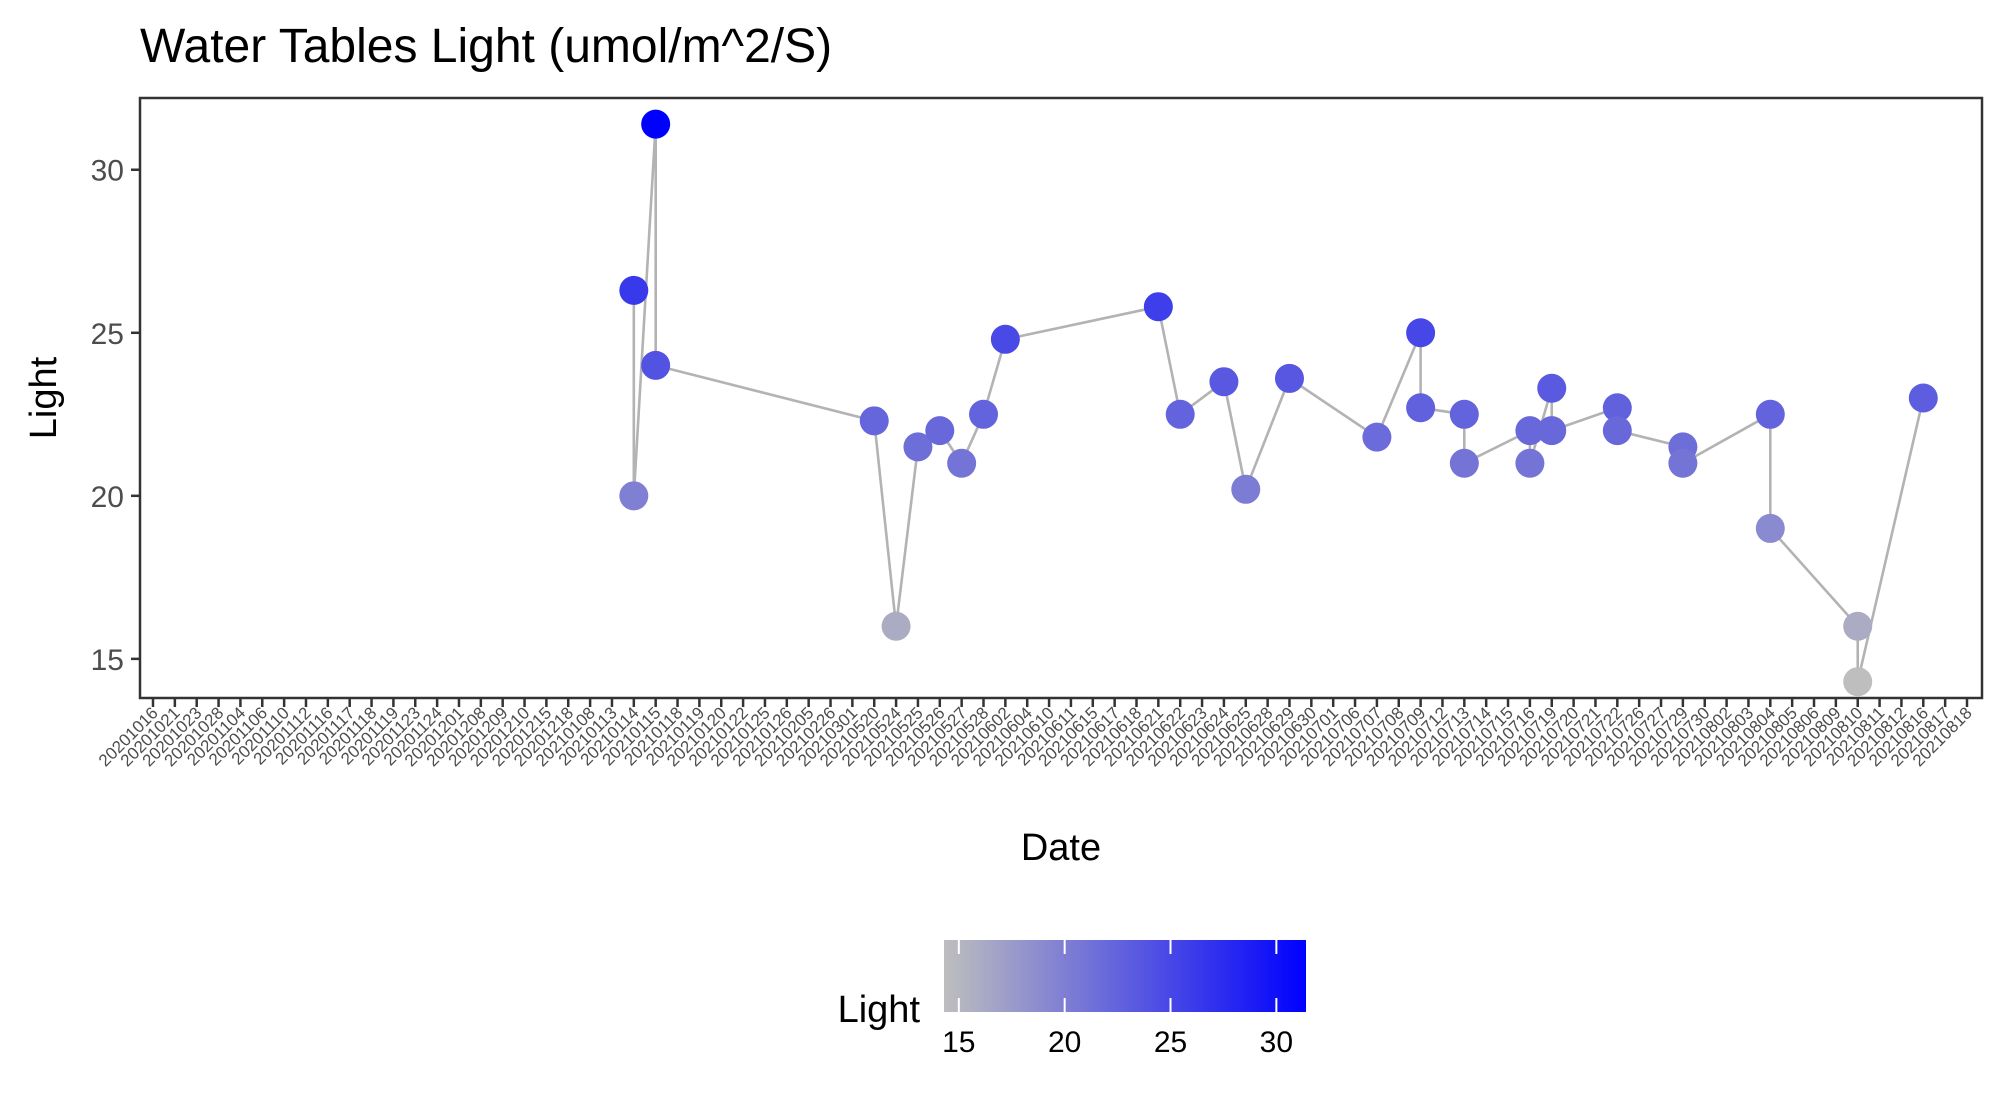  What do you see at coordinates (115, 416) in the screenshot?
I see `y-axis: 15 20 25 30` at bounding box center [115, 416].